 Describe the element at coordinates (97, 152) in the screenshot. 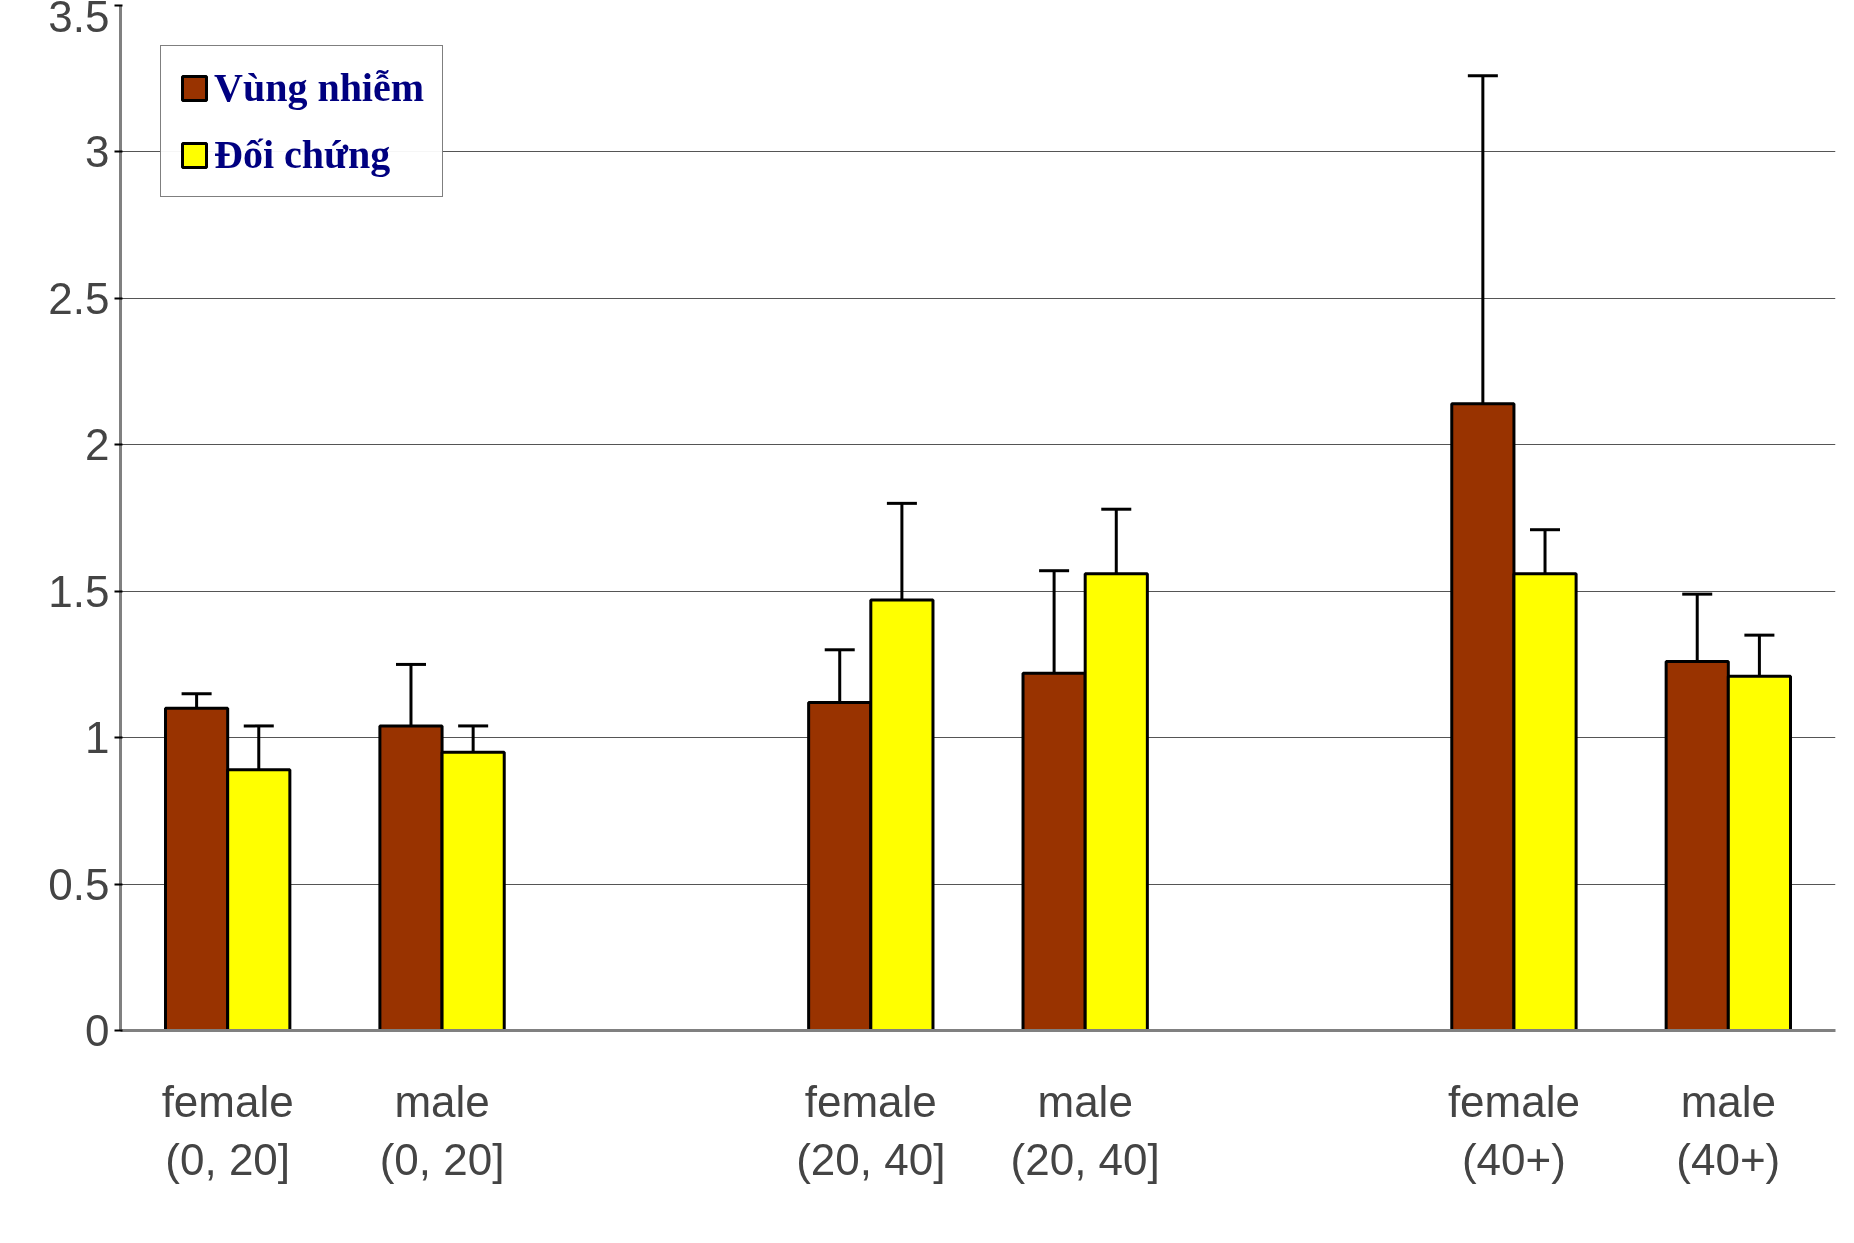

I see `y-tick-label: 3` at that location.